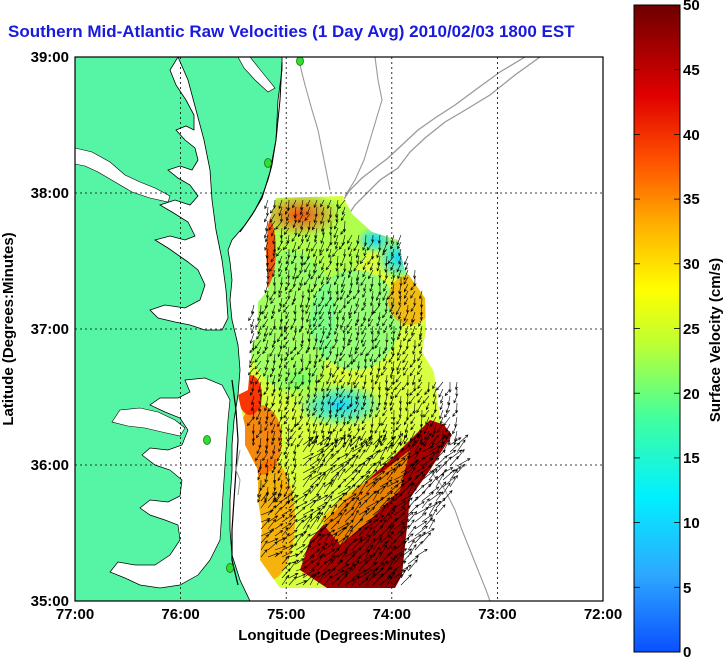 This screenshot has height=659, width=724. I want to click on colorbar-ticks, so click(657, 328).